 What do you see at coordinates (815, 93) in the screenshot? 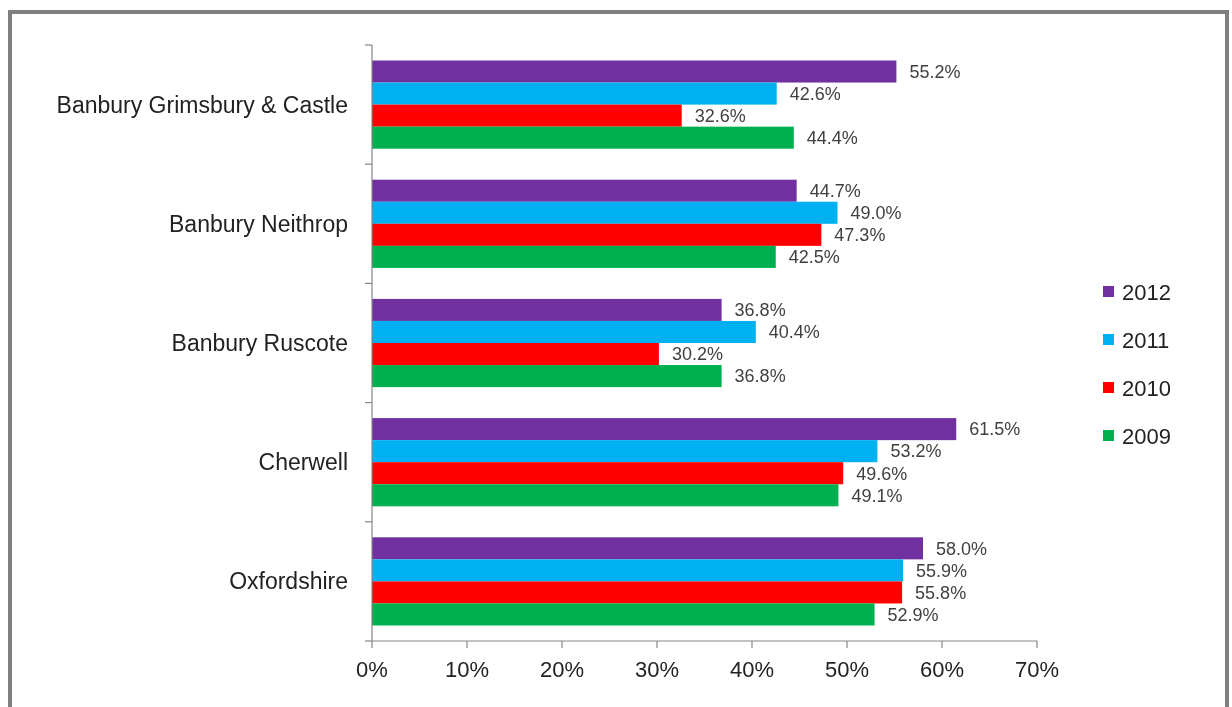
I see `data-label: 42.6%` at bounding box center [815, 93].